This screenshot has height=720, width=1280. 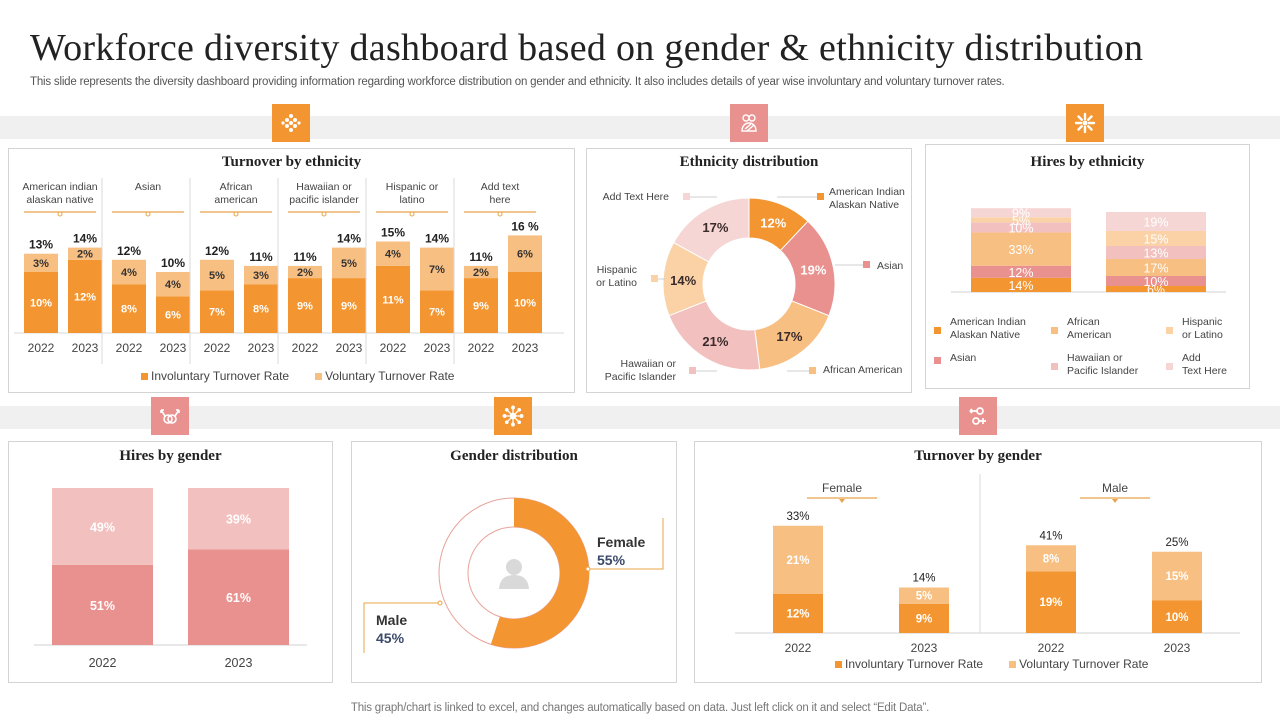 What do you see at coordinates (1095, 358) in the screenshot?
I see `legend-label: Hawaiian or` at bounding box center [1095, 358].